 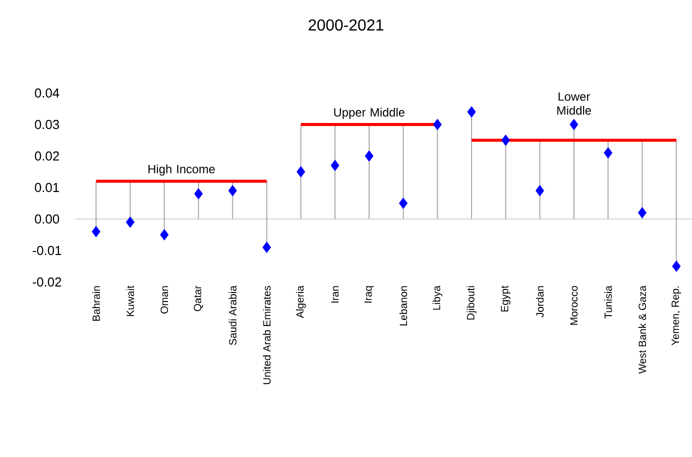 I want to click on y-tick-label: -0.01, so click(x=47, y=251).